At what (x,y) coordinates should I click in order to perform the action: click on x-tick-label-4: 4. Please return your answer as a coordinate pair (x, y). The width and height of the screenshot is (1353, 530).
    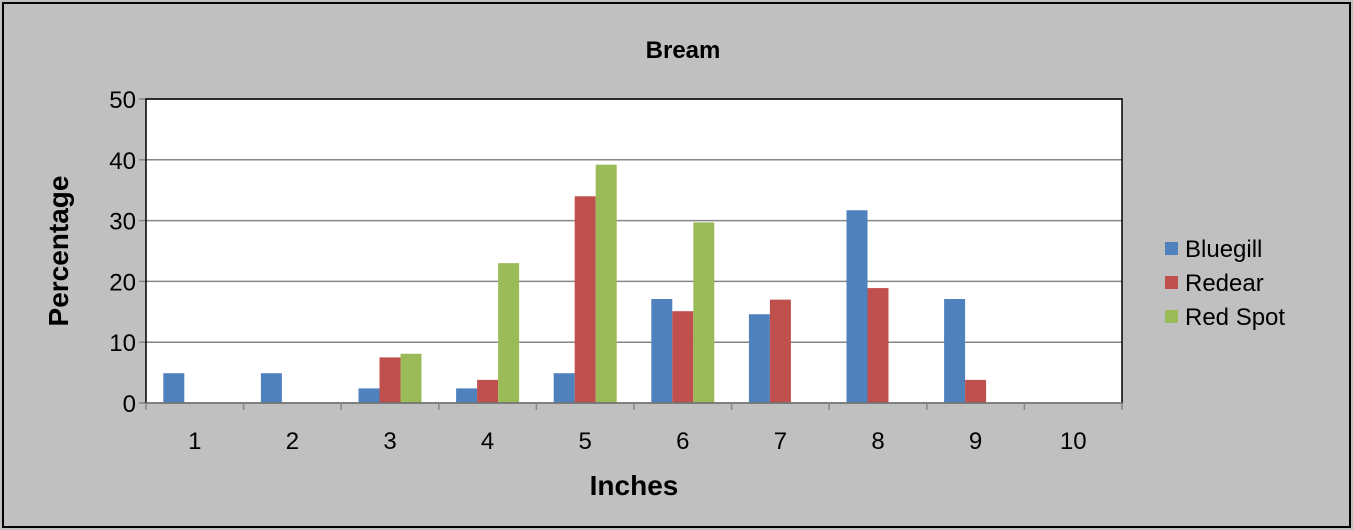
    Looking at the image, I should click on (487, 441).